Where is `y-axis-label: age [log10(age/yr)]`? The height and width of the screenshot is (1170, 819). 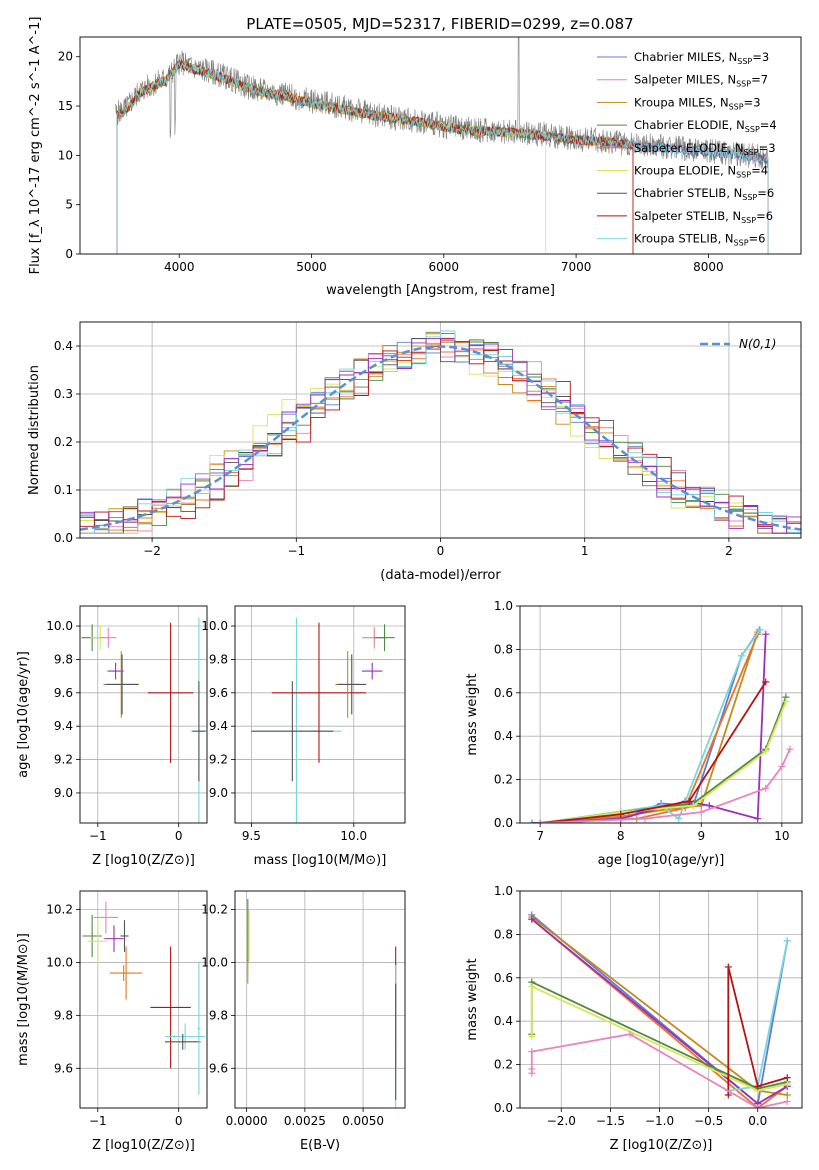
y-axis-label: age [log10(age/yr)] is located at coordinates (23, 714).